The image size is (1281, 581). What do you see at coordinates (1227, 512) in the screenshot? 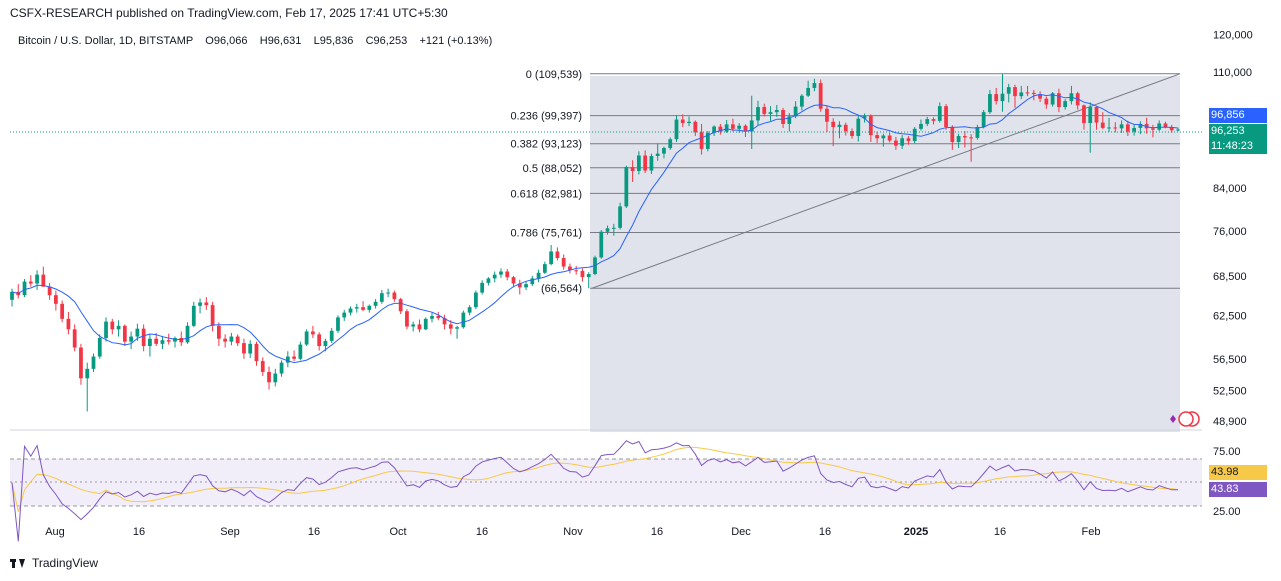
I see `rsi-tick-label: 25.00` at bounding box center [1227, 512].